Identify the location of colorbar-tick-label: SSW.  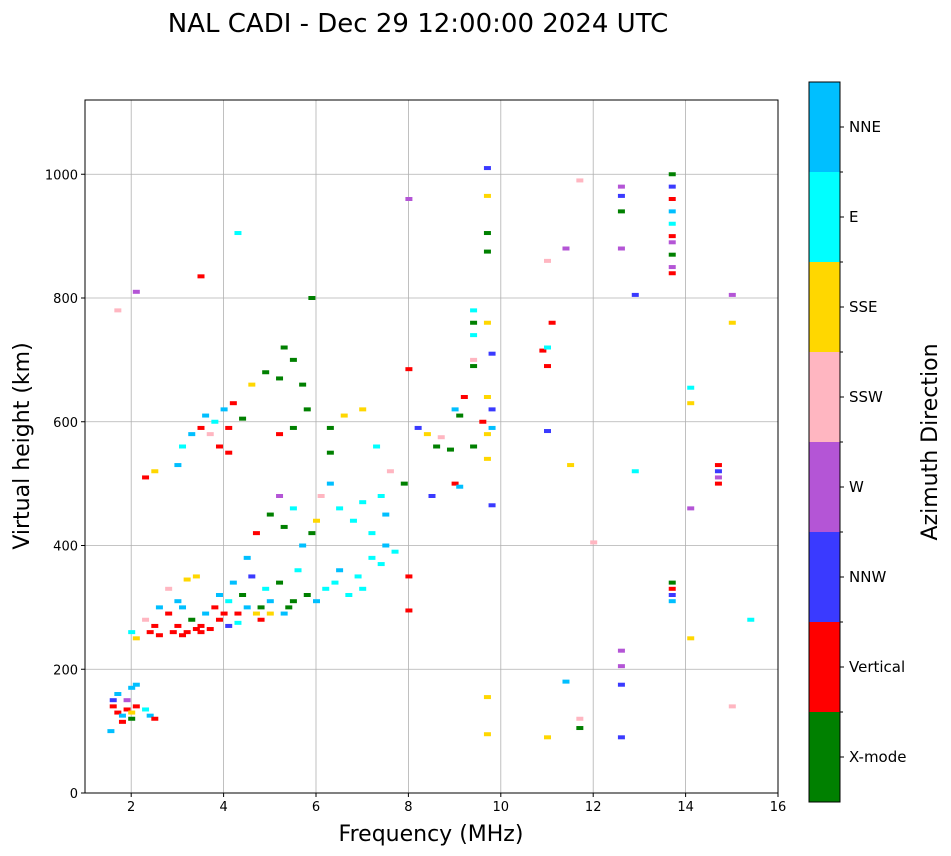
(866, 397).